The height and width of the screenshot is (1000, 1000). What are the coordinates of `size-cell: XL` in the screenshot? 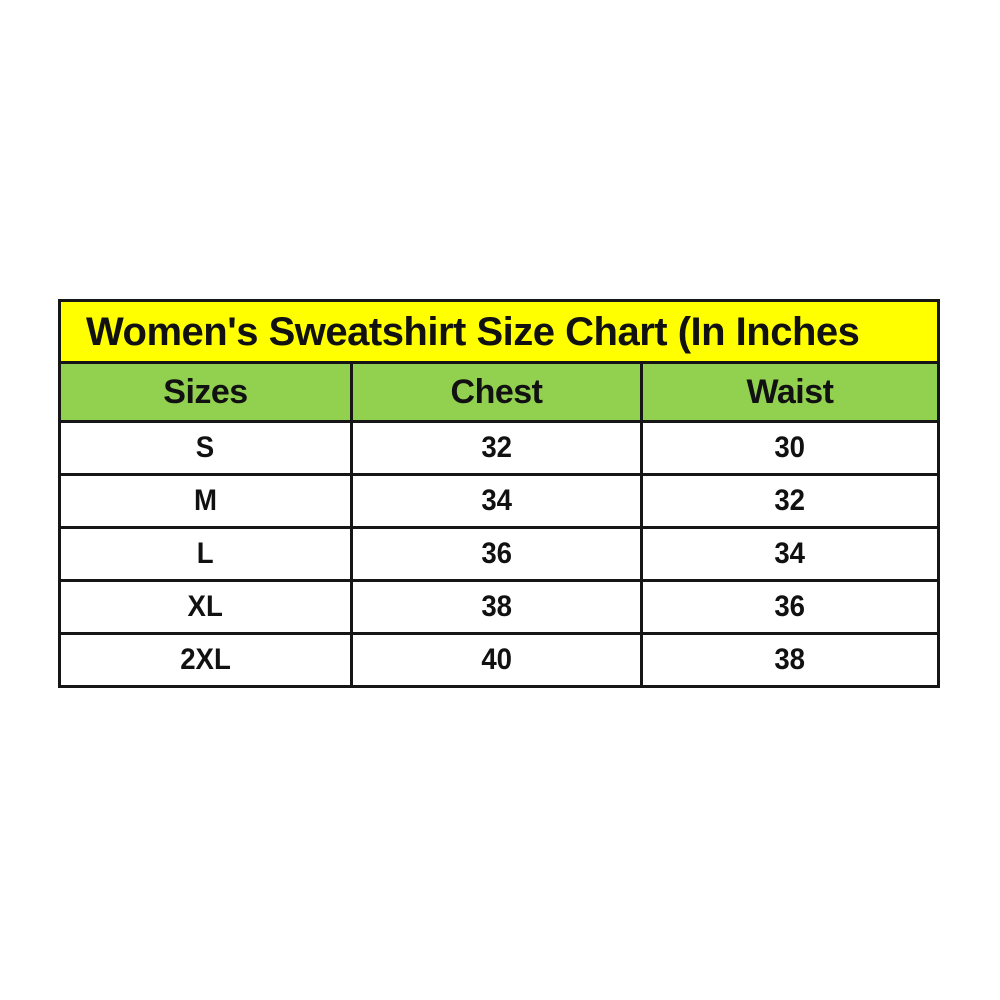 It's located at (207, 607).